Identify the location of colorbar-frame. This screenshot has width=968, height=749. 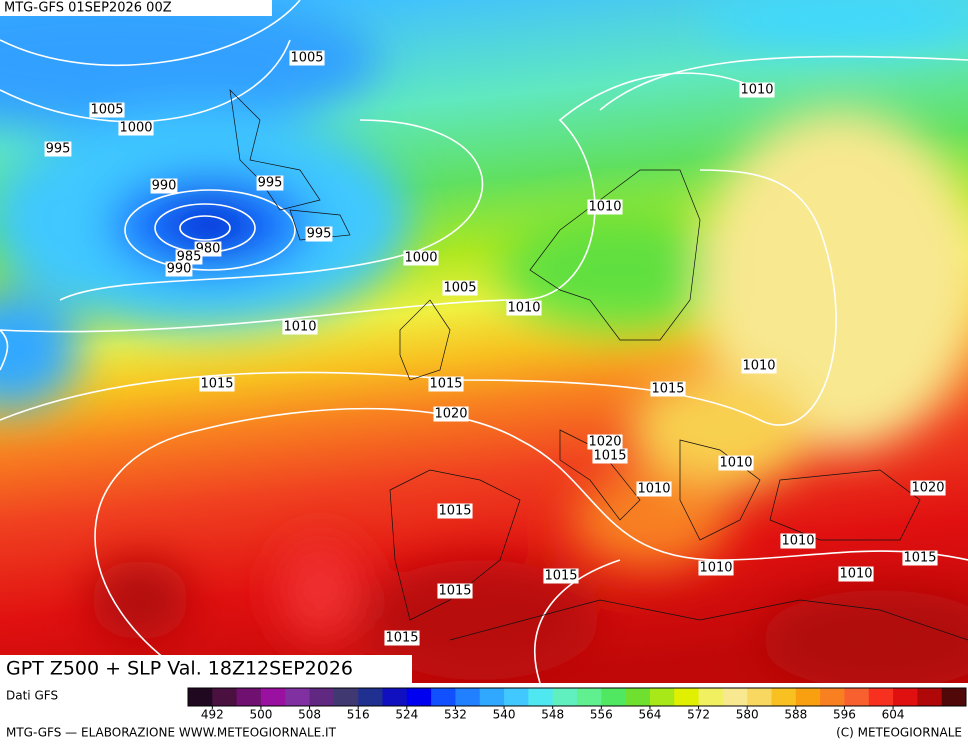
(577, 697).